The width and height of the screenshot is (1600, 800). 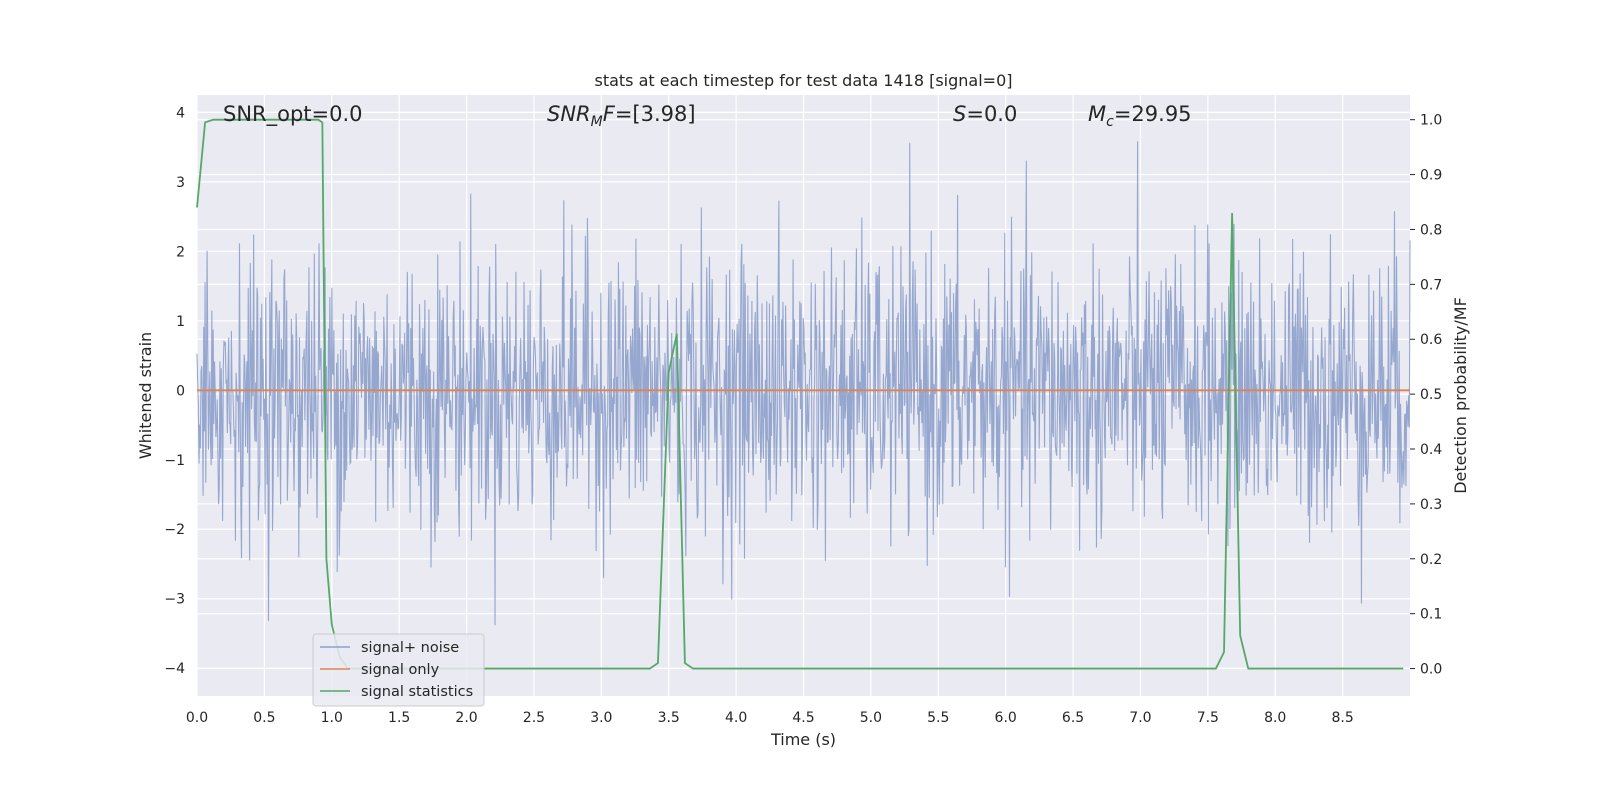 What do you see at coordinates (707, 116) in the screenshot?
I see `annotations: SNR_opt=0.0 SNRMF=[3.98] S=0.0 Mc=29.95` at bounding box center [707, 116].